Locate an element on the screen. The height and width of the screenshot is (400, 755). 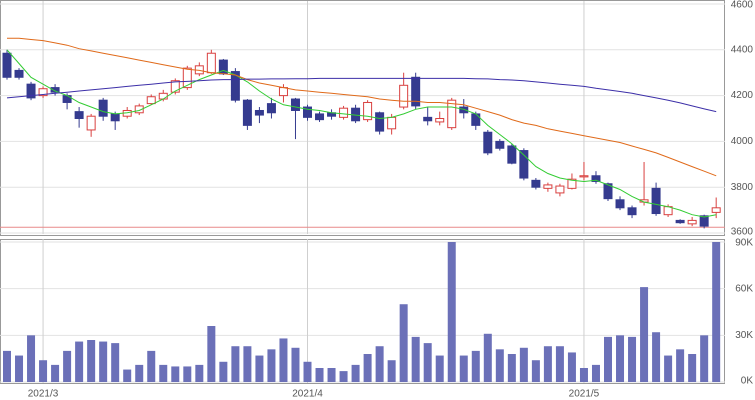
y-tick-label: 4200 is located at coordinates (742, 95).